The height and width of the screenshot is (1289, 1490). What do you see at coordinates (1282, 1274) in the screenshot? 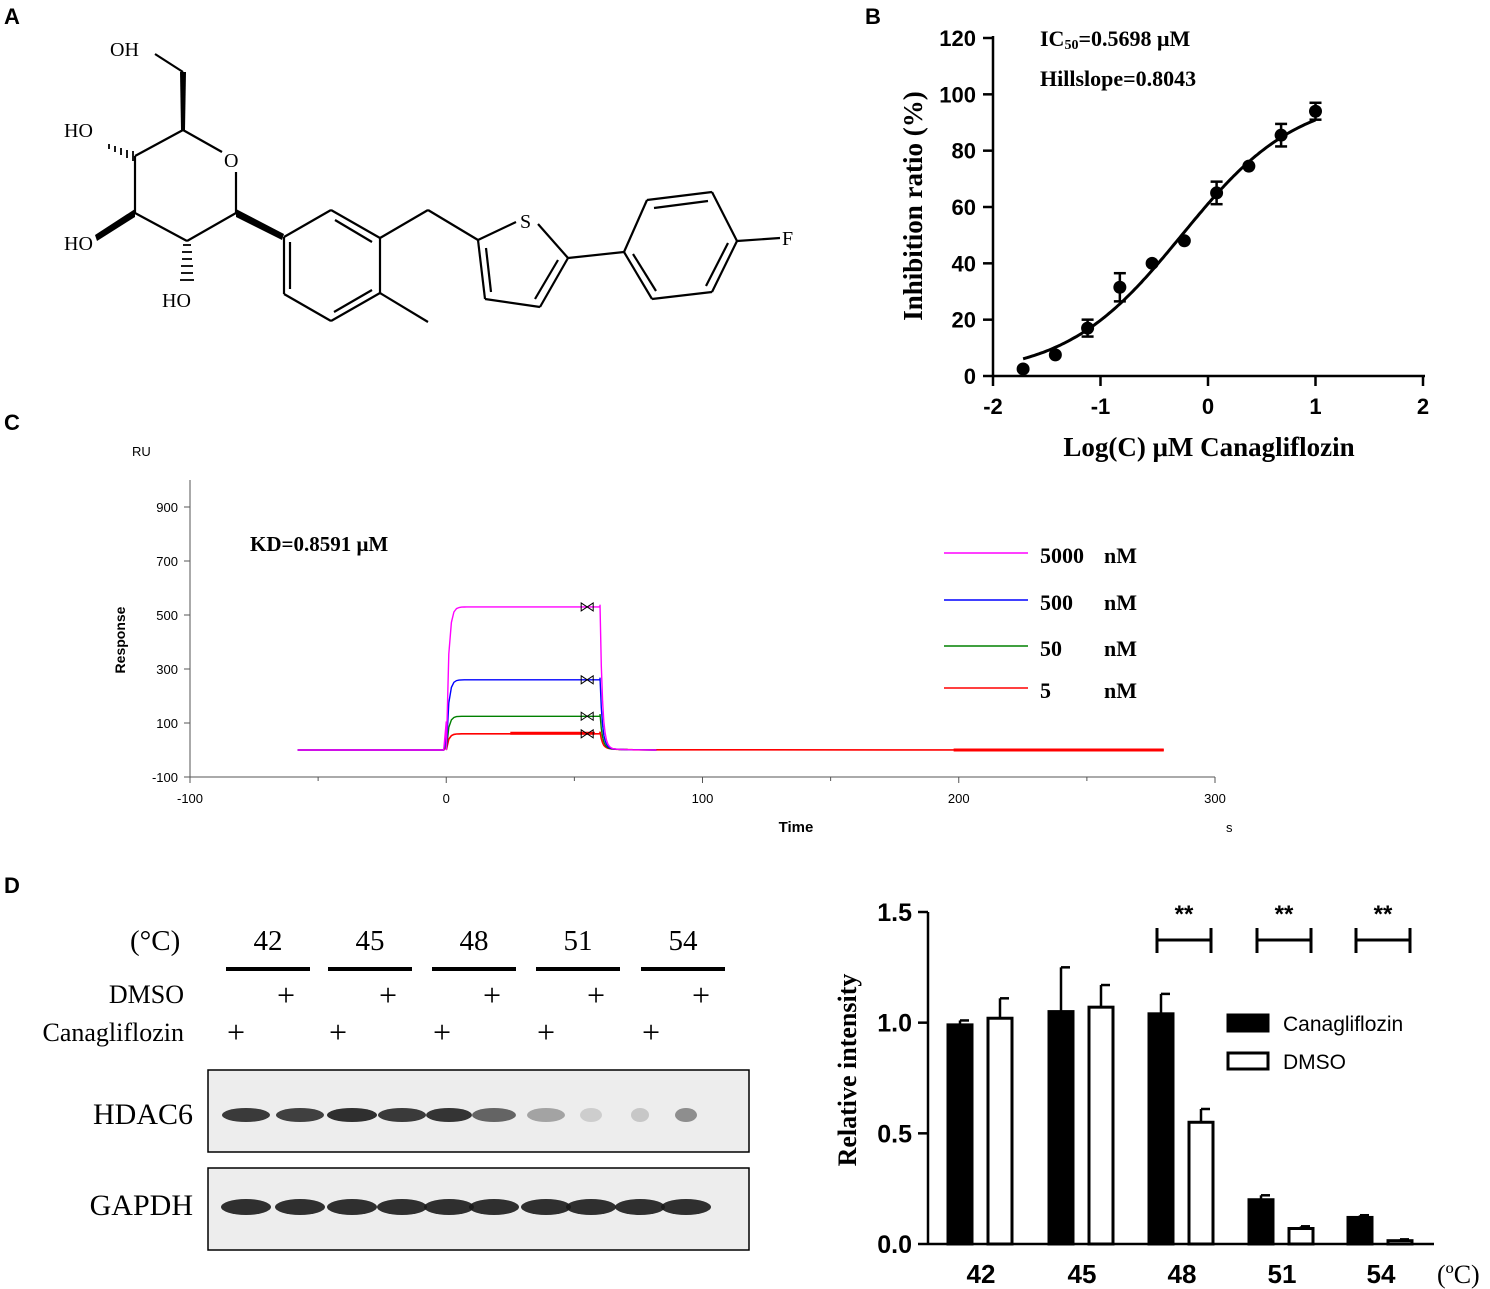
I see `d-x-tick-label: 51` at bounding box center [1282, 1274].